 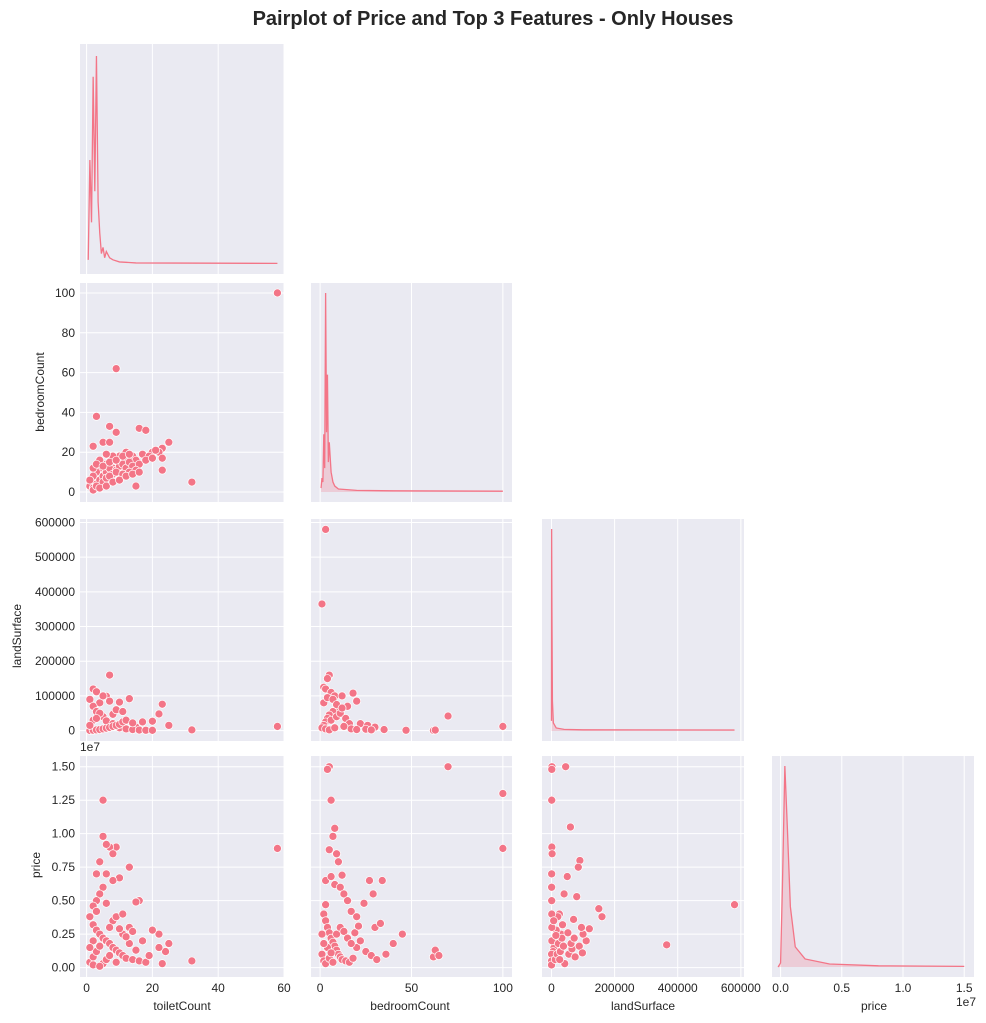 What do you see at coordinates (55, 557) in the screenshot?
I see `y-tick-label: 500000` at bounding box center [55, 557].